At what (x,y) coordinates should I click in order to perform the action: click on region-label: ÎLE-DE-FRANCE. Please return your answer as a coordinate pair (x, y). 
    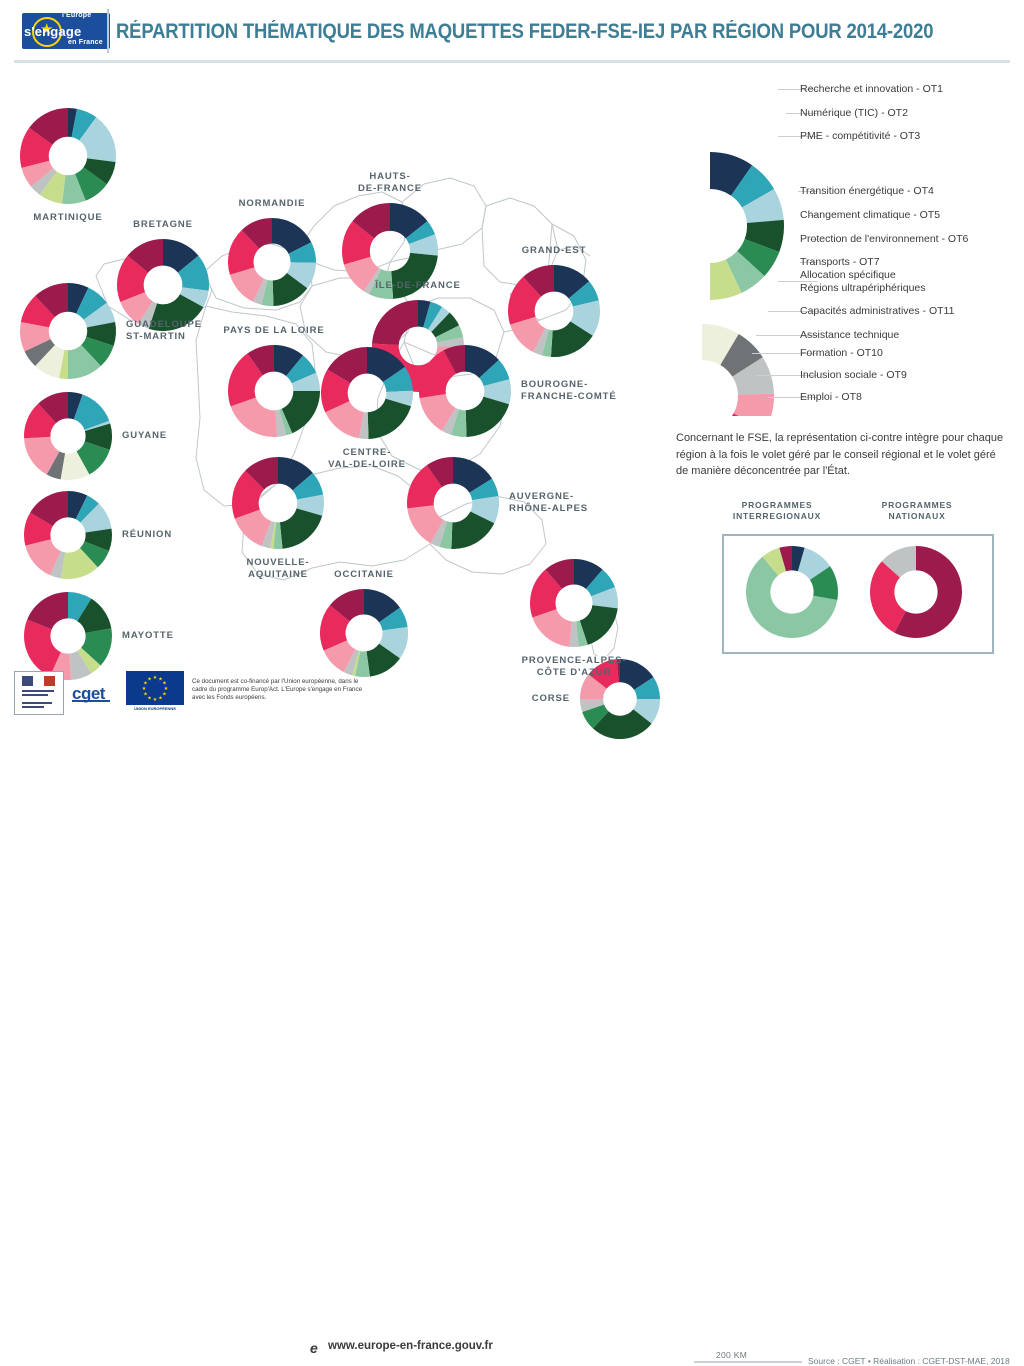
    Looking at the image, I should click on (418, 285).